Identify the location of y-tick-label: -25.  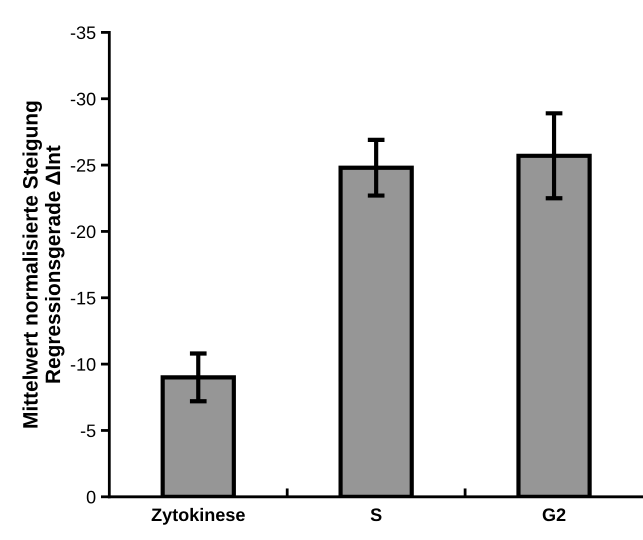
(83, 165).